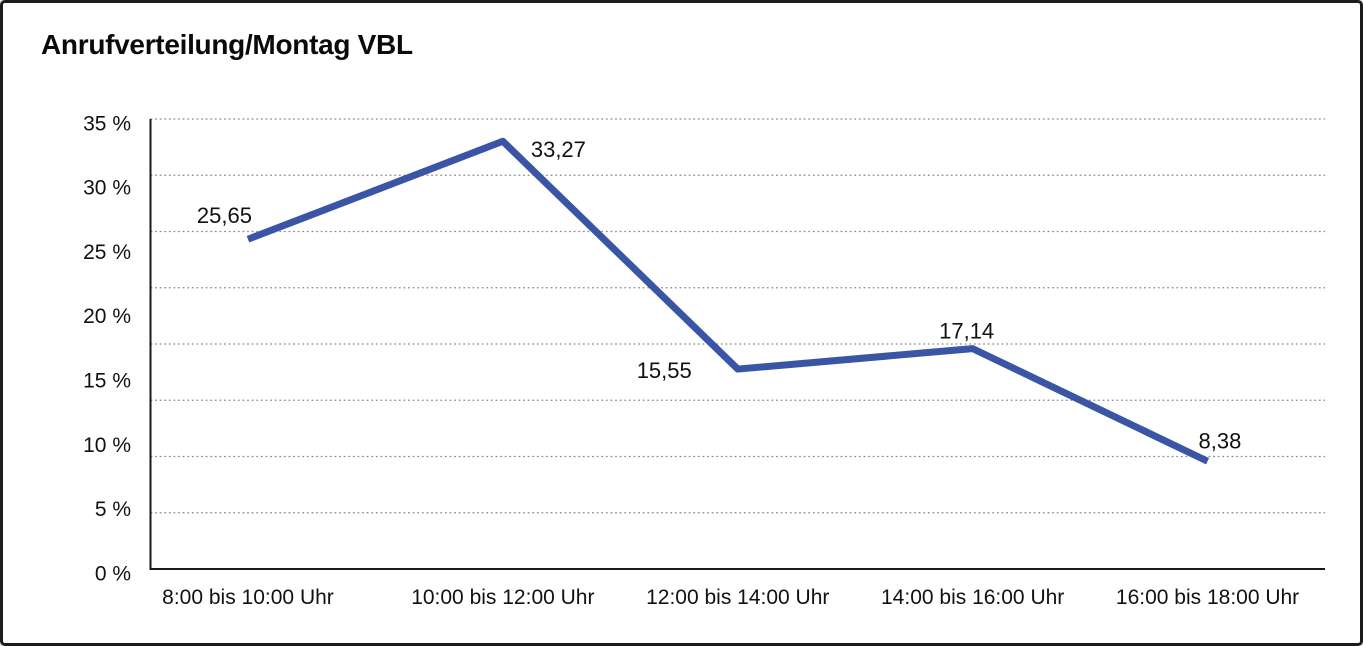 This screenshot has height=646, width=1363. What do you see at coordinates (664, 370) in the screenshot?
I see `data-label: 15,55` at bounding box center [664, 370].